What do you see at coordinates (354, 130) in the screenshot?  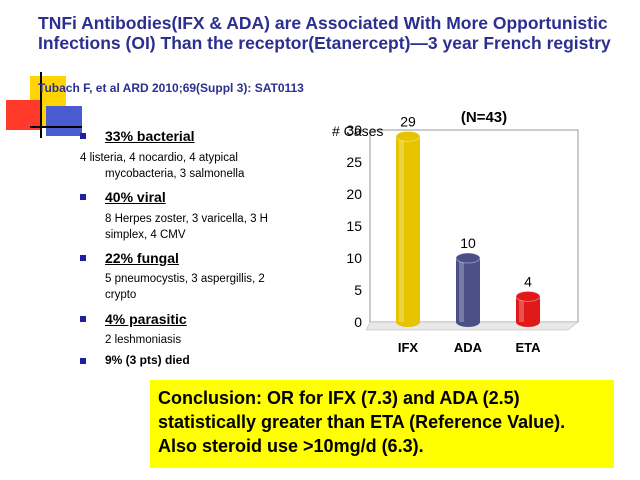 I see `y-tick-label: 30` at bounding box center [354, 130].